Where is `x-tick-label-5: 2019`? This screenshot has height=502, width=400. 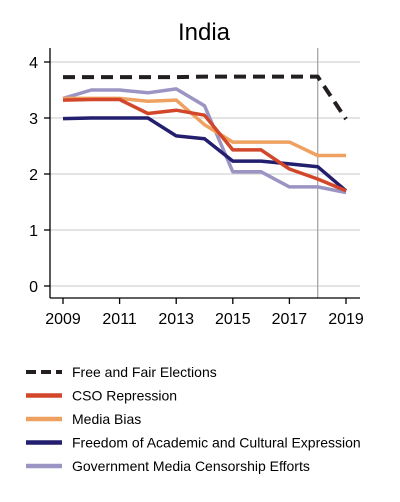 x-tick-label-5: 2019 is located at coordinates (346, 319).